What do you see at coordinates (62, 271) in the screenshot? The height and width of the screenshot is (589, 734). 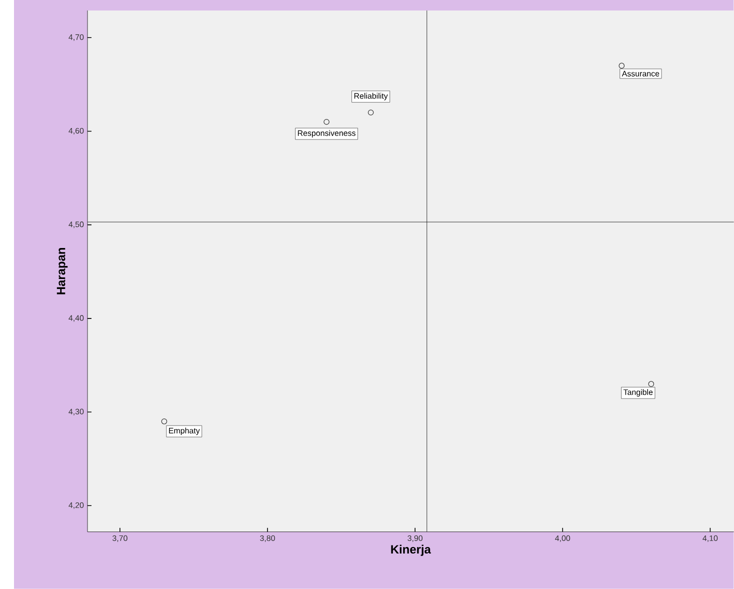 I see `y-axis-title: Harapan` at bounding box center [62, 271].